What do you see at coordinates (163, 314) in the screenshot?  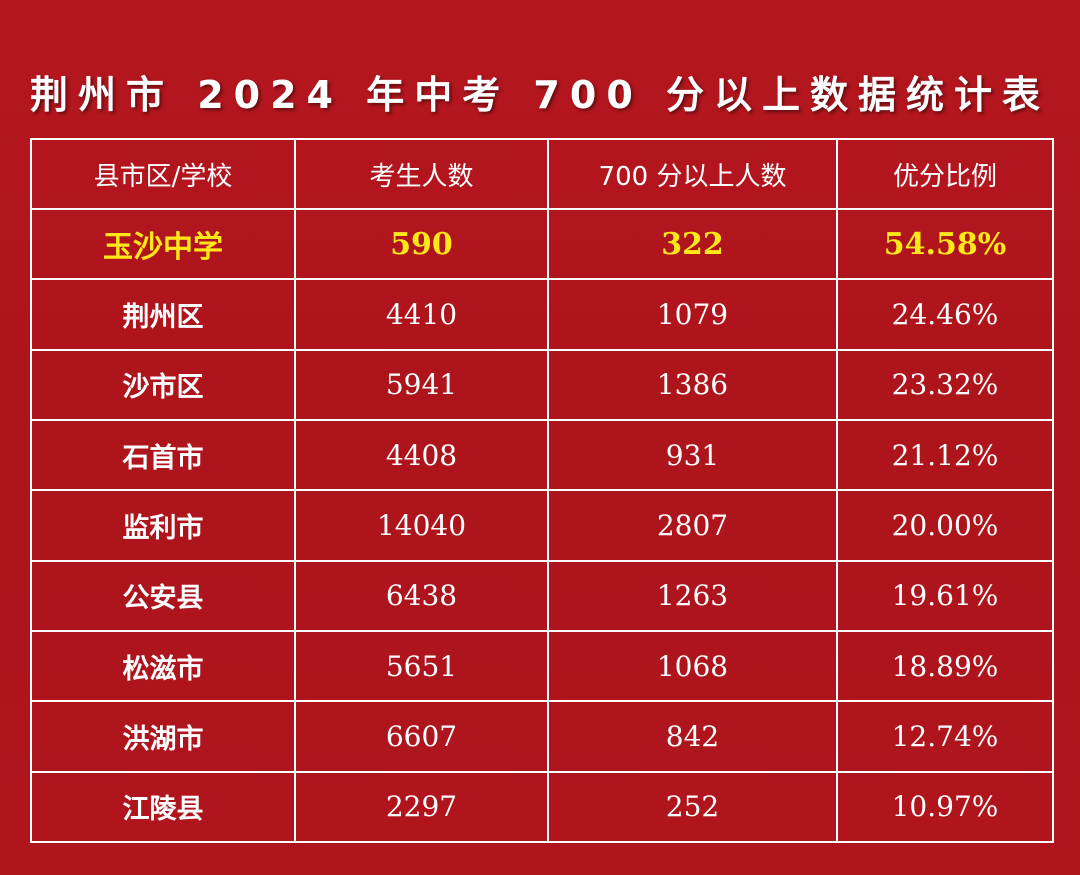 I see `row-name: 荆州区` at bounding box center [163, 314].